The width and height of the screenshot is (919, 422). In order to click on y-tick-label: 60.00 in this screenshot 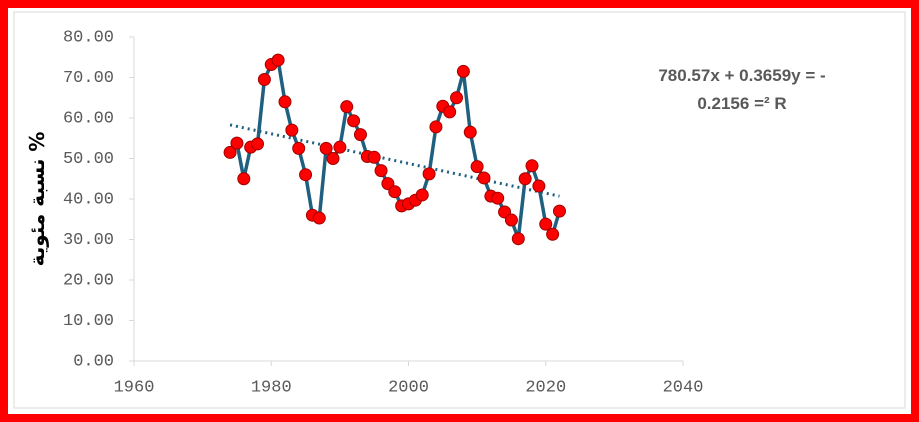, I will do `click(88, 118)`.